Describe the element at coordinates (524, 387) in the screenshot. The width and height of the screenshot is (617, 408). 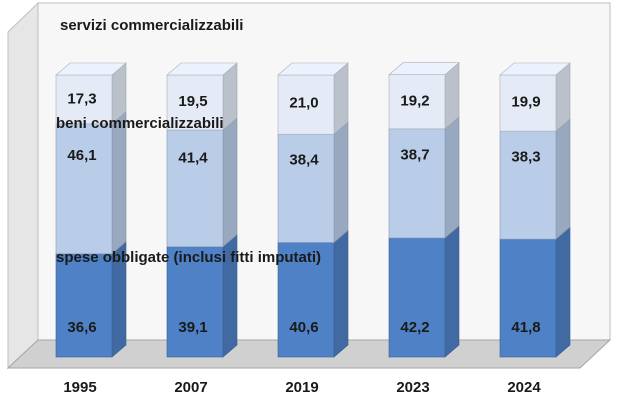
I see `x-tick-label: 2024` at that location.